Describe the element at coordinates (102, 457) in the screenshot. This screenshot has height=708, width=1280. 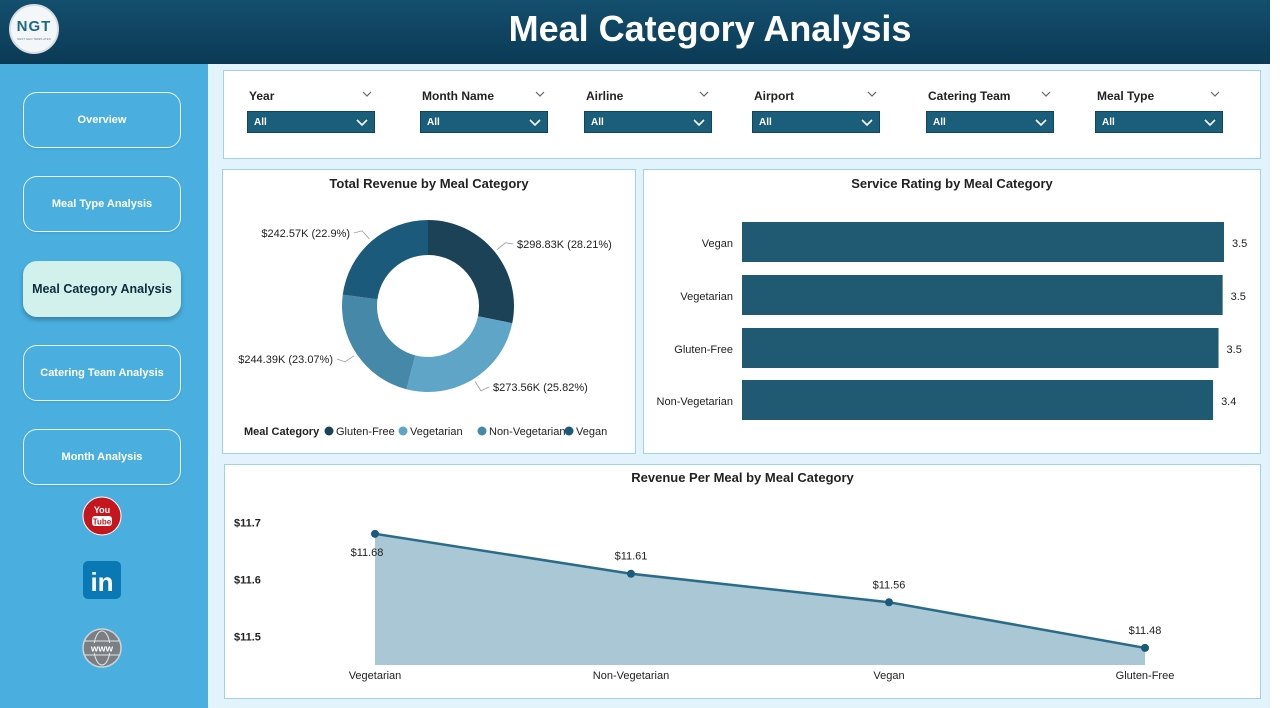
I see `nav-month-analysis-button: Month Analysis` at that location.